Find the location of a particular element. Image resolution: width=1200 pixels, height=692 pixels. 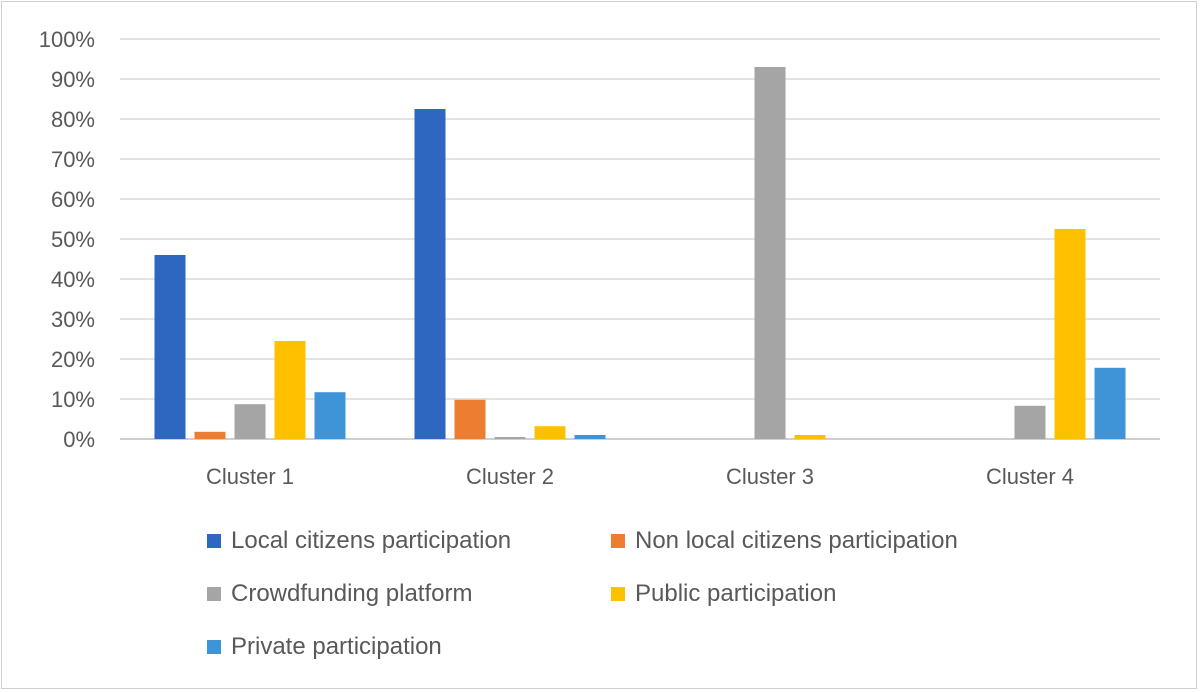

x-tick-label: Cluster 1 is located at coordinates (250, 476).